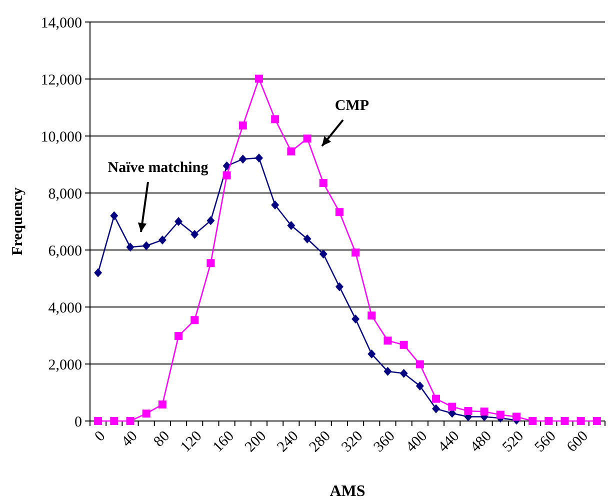 The height and width of the screenshot is (502, 613). What do you see at coordinates (578, 442) in the screenshot?
I see `x-tick-label: 600` at bounding box center [578, 442].